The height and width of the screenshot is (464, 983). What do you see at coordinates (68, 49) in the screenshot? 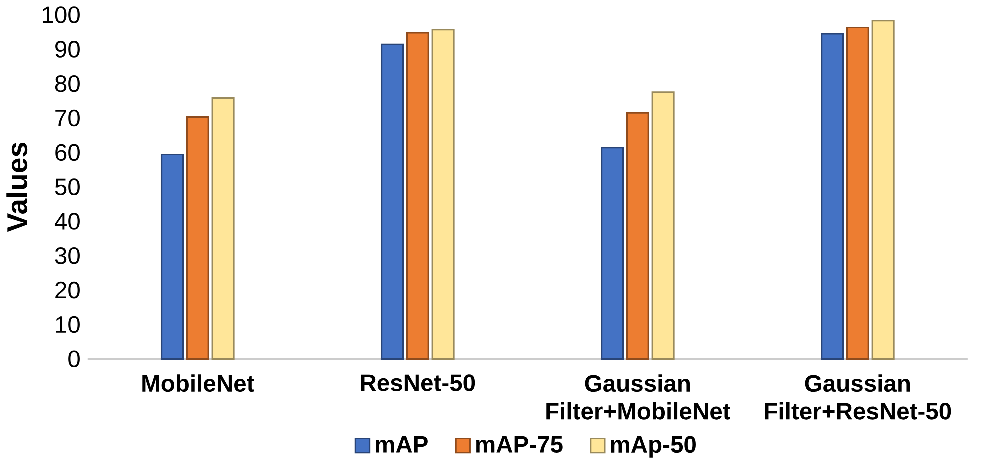
I see `y-tick-label: 90` at bounding box center [68, 49].